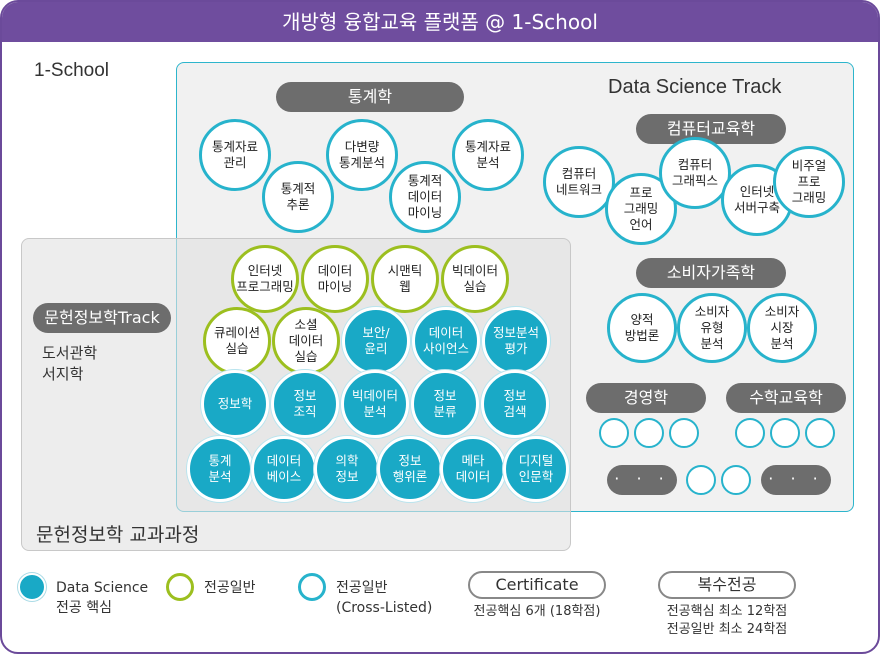  I want to click on page-title: 개방형 융합교육 플랫폼 @ 1-School, so click(440, 22).